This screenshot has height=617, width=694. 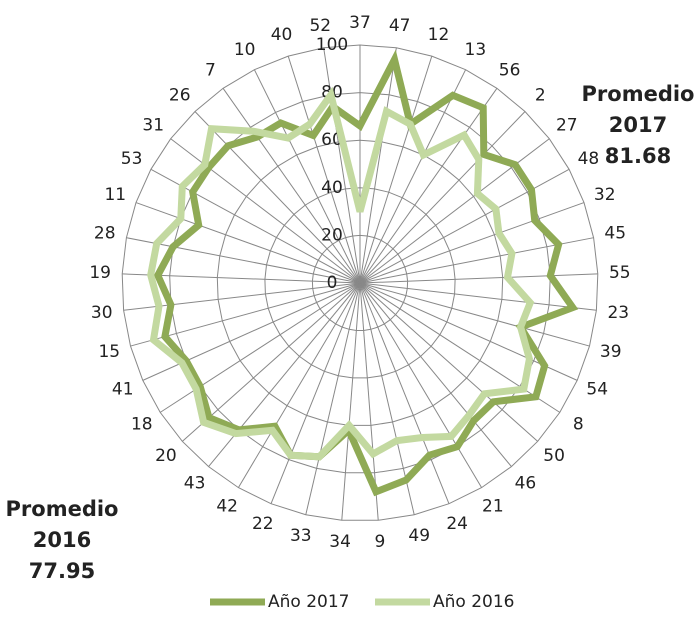 What do you see at coordinates (245, 50) in the screenshot?
I see `category-label: 10` at bounding box center [245, 50].